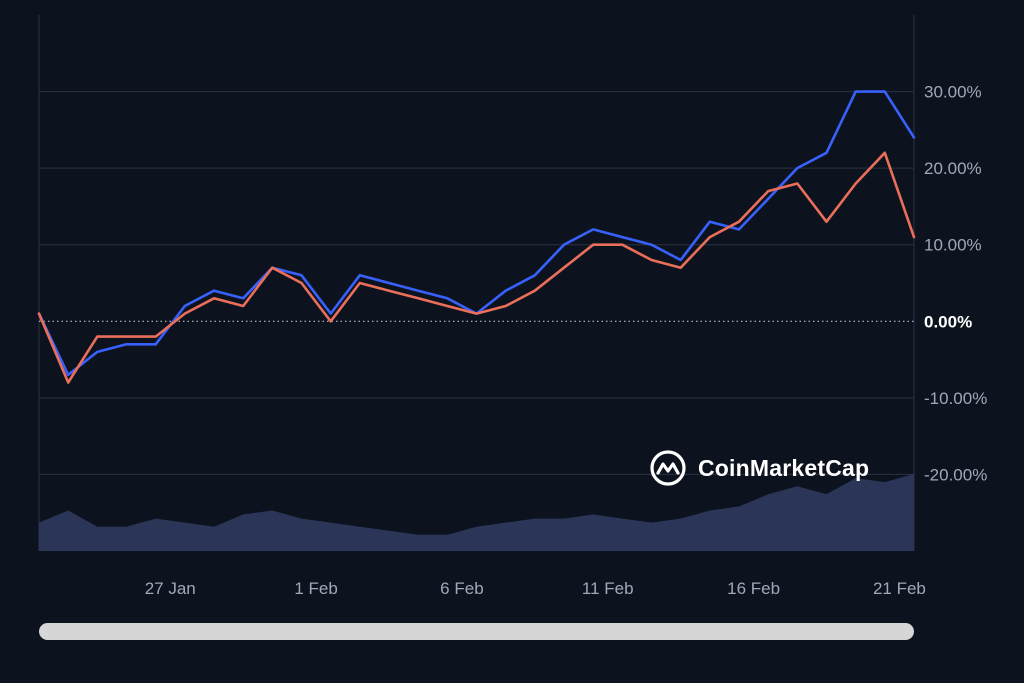 This screenshot has width=1024, height=683. I want to click on volume-area, so click(476, 512).